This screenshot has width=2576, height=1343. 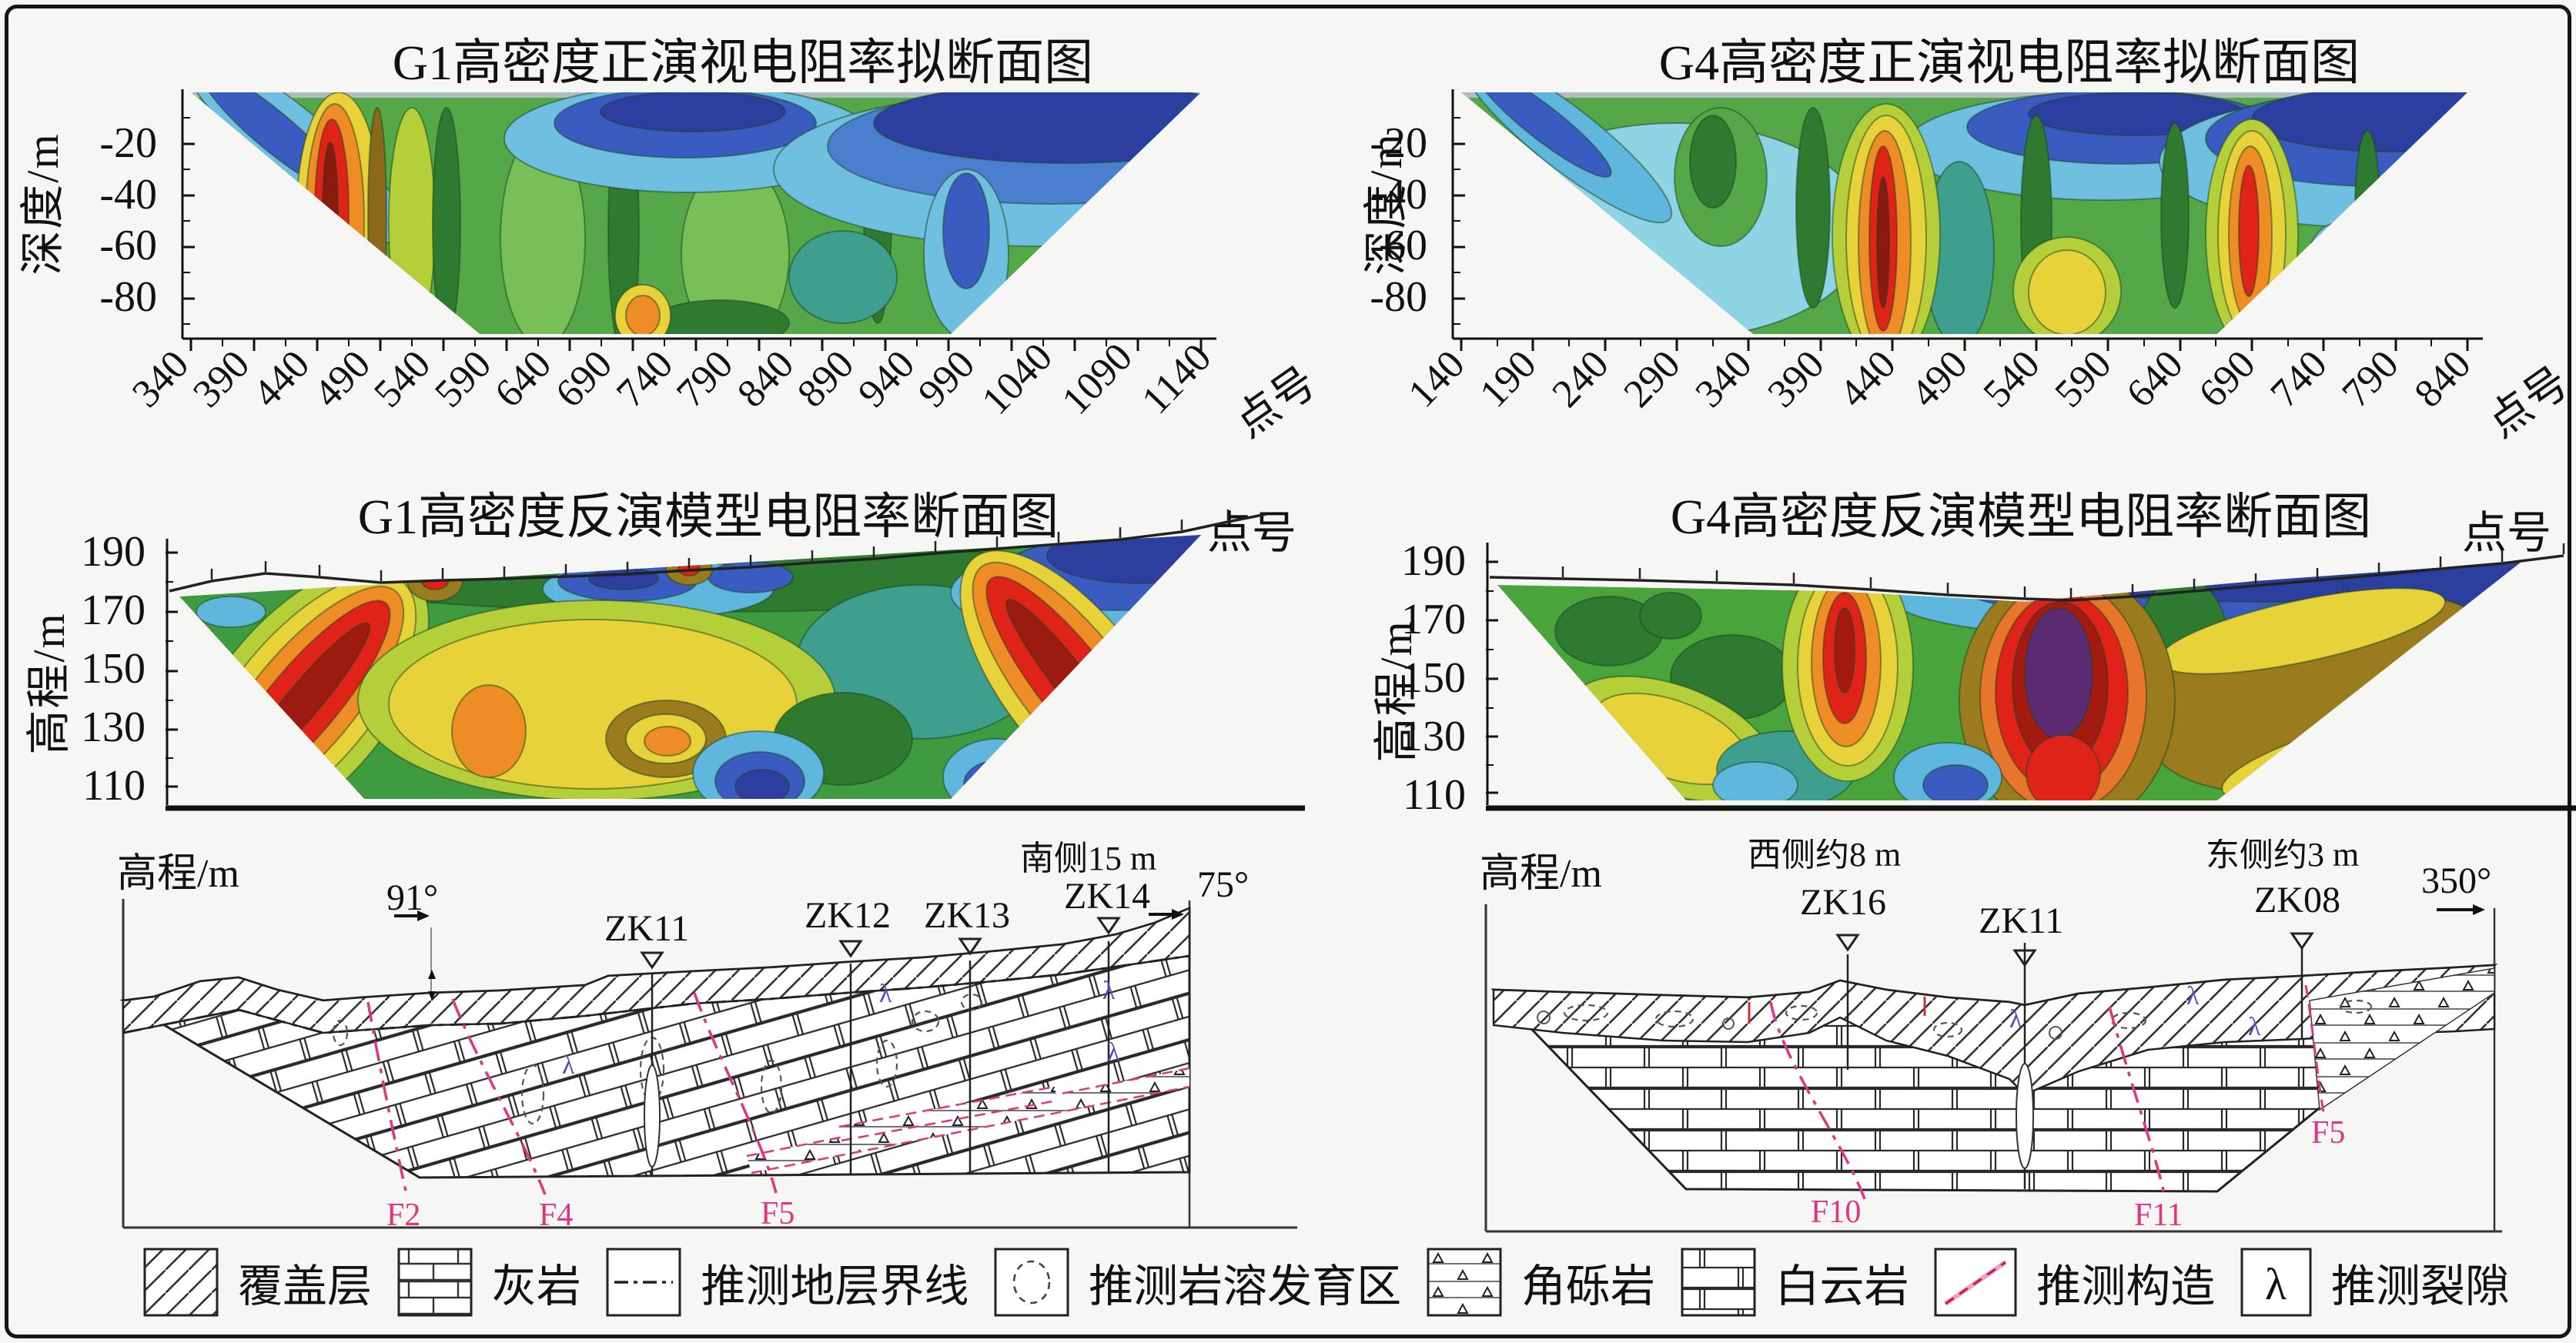 What do you see at coordinates (841, 1028) in the screenshot?
I see `g1-geology-fissure-marks: λ λ λ λ` at bounding box center [841, 1028].